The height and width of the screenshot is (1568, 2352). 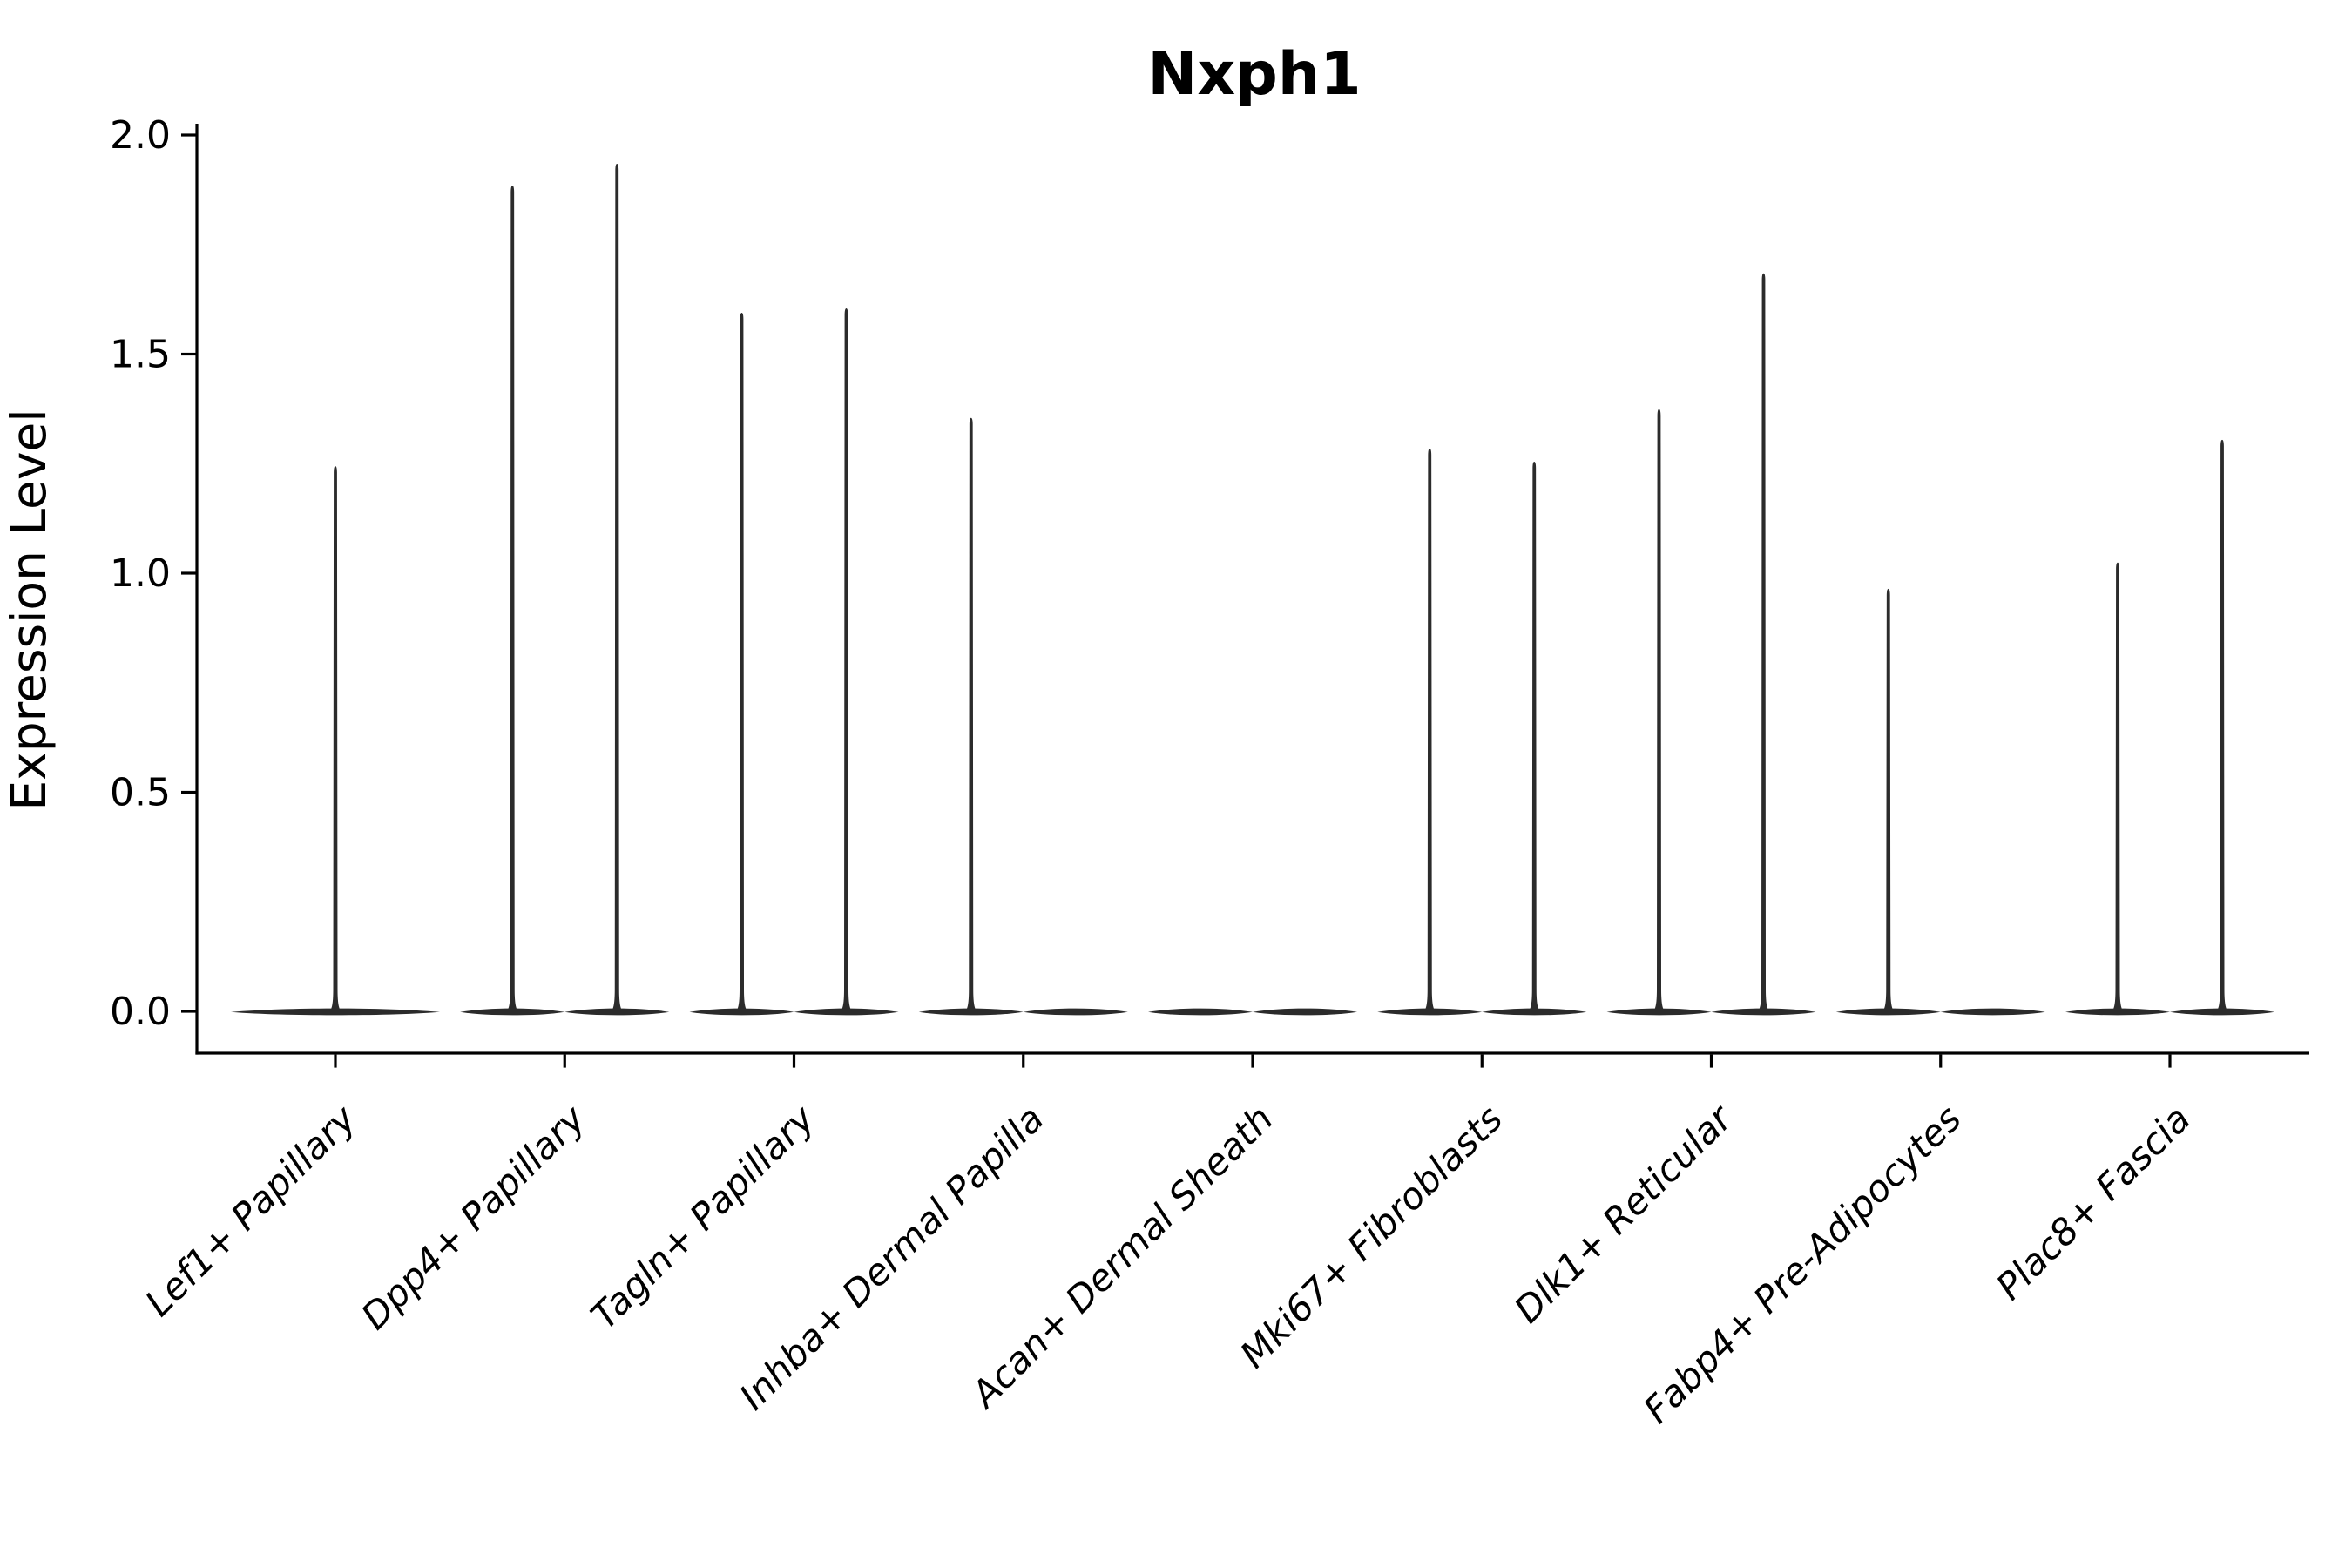 I want to click on violin-inhba-dermal-papilla-body-right, so click(x=1075, y=1012).